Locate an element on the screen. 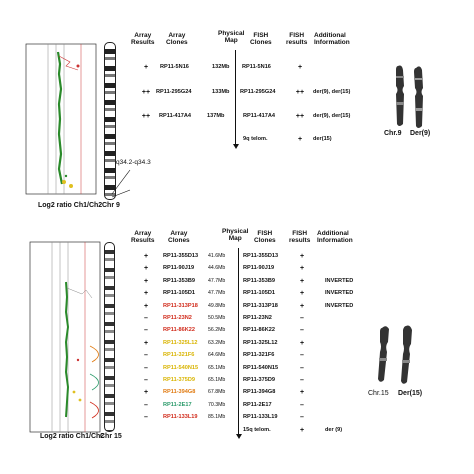 This screenshot has height=474, width=474. top-fish-clone: RP11-295G24 is located at coordinates (258, 92).